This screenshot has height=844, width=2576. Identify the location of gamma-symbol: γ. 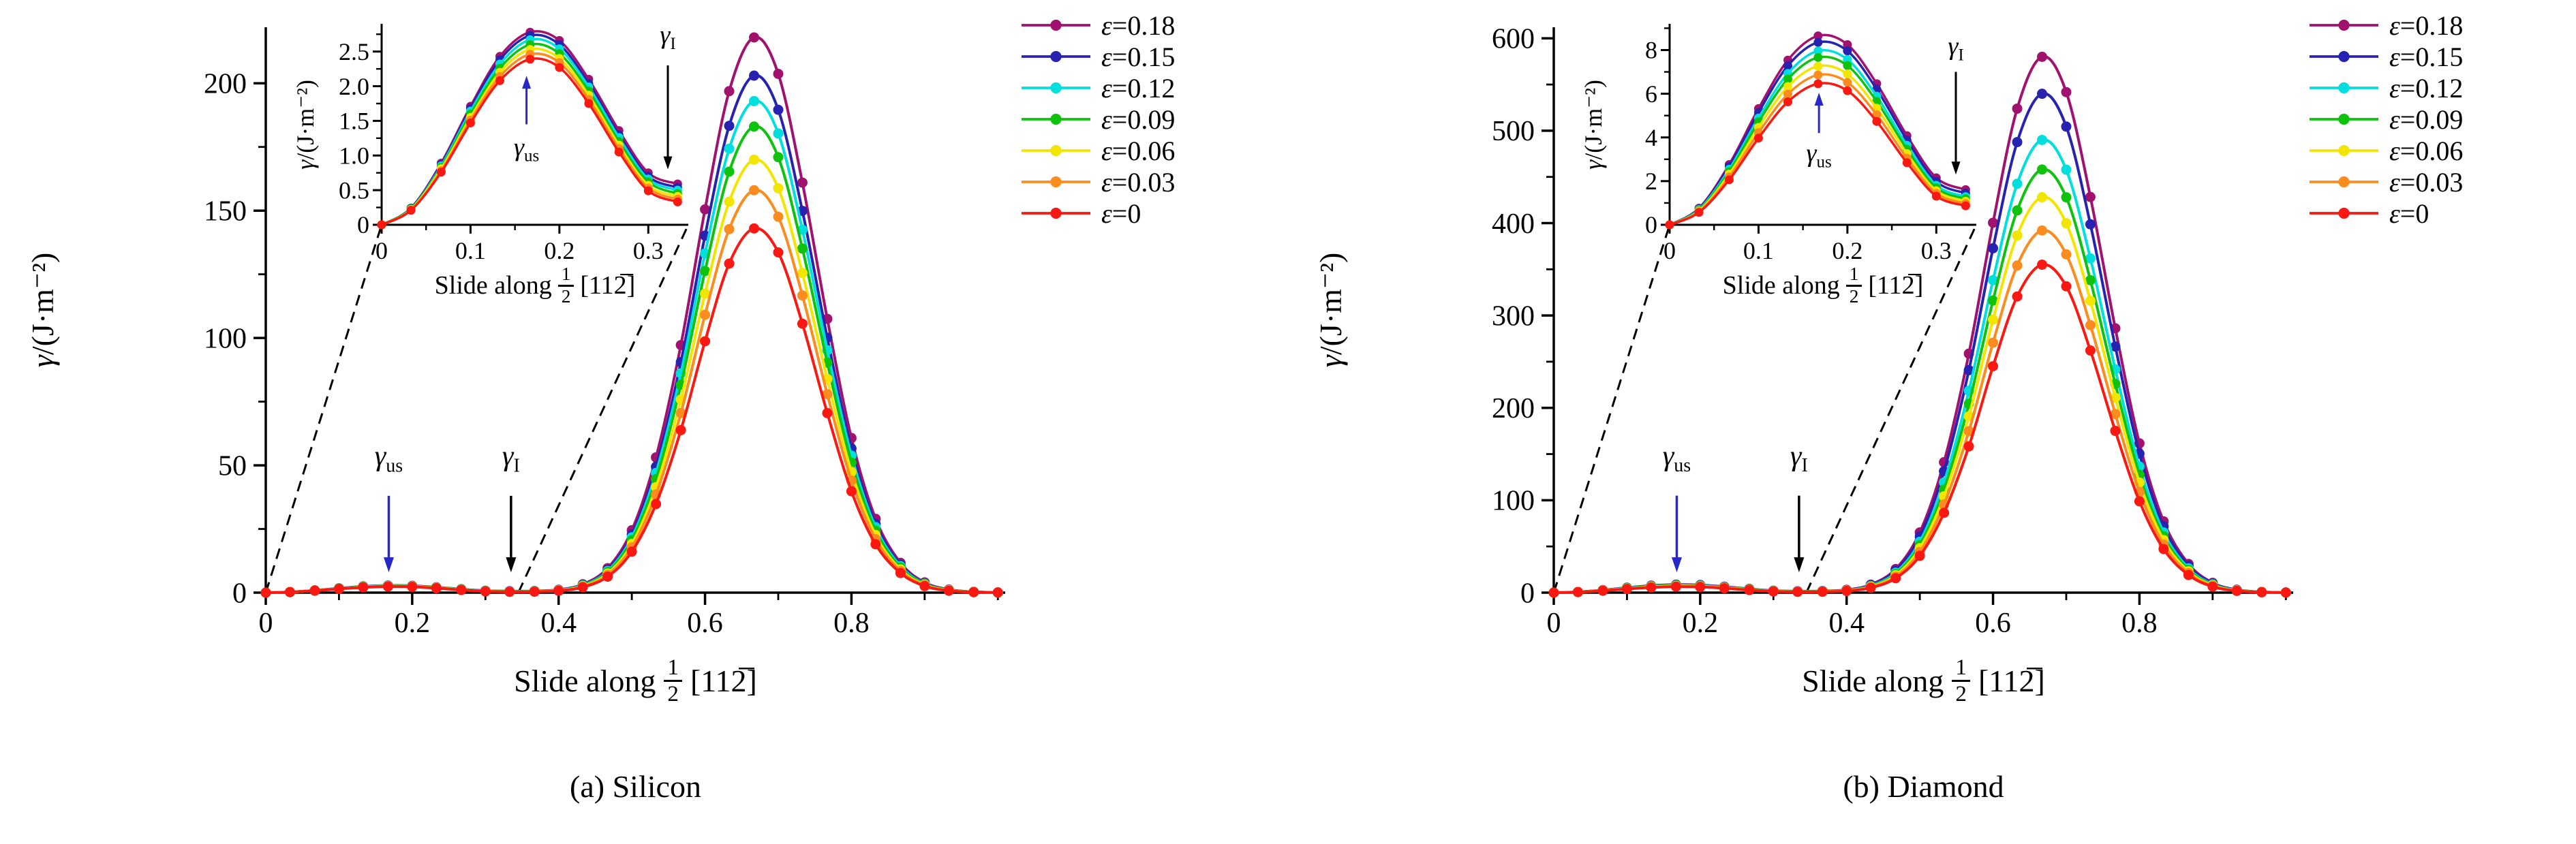
(1593, 164).